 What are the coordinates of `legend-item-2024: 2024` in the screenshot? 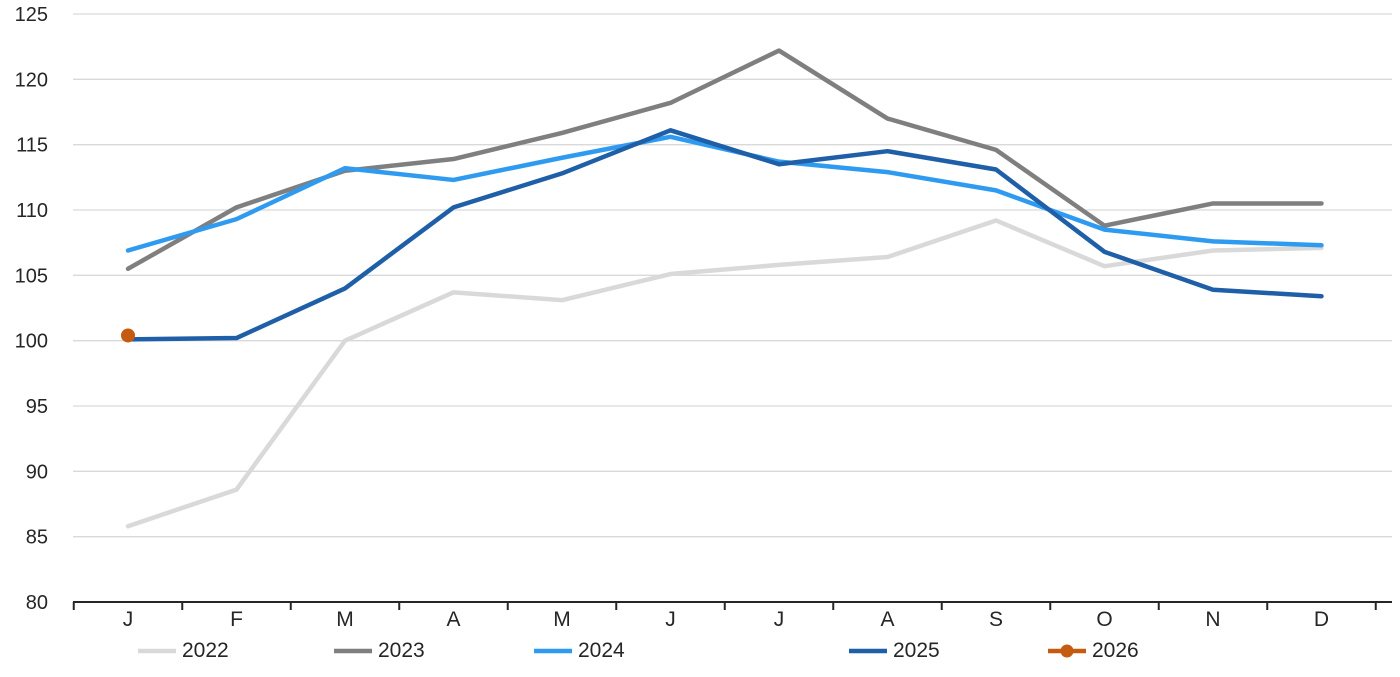 It's located at (579, 651).